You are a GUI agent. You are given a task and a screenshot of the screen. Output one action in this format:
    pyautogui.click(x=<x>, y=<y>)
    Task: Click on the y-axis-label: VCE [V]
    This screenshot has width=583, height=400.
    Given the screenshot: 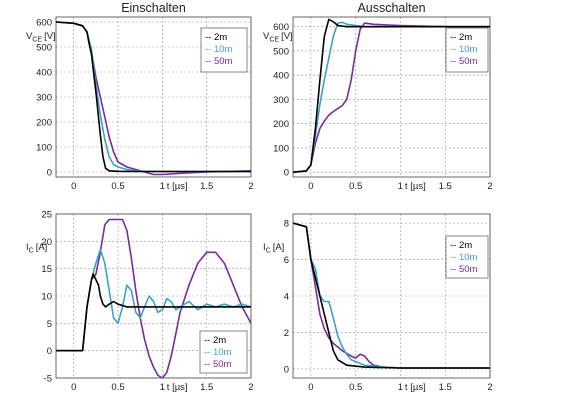 What is the action you would take?
    pyautogui.click(x=41, y=37)
    